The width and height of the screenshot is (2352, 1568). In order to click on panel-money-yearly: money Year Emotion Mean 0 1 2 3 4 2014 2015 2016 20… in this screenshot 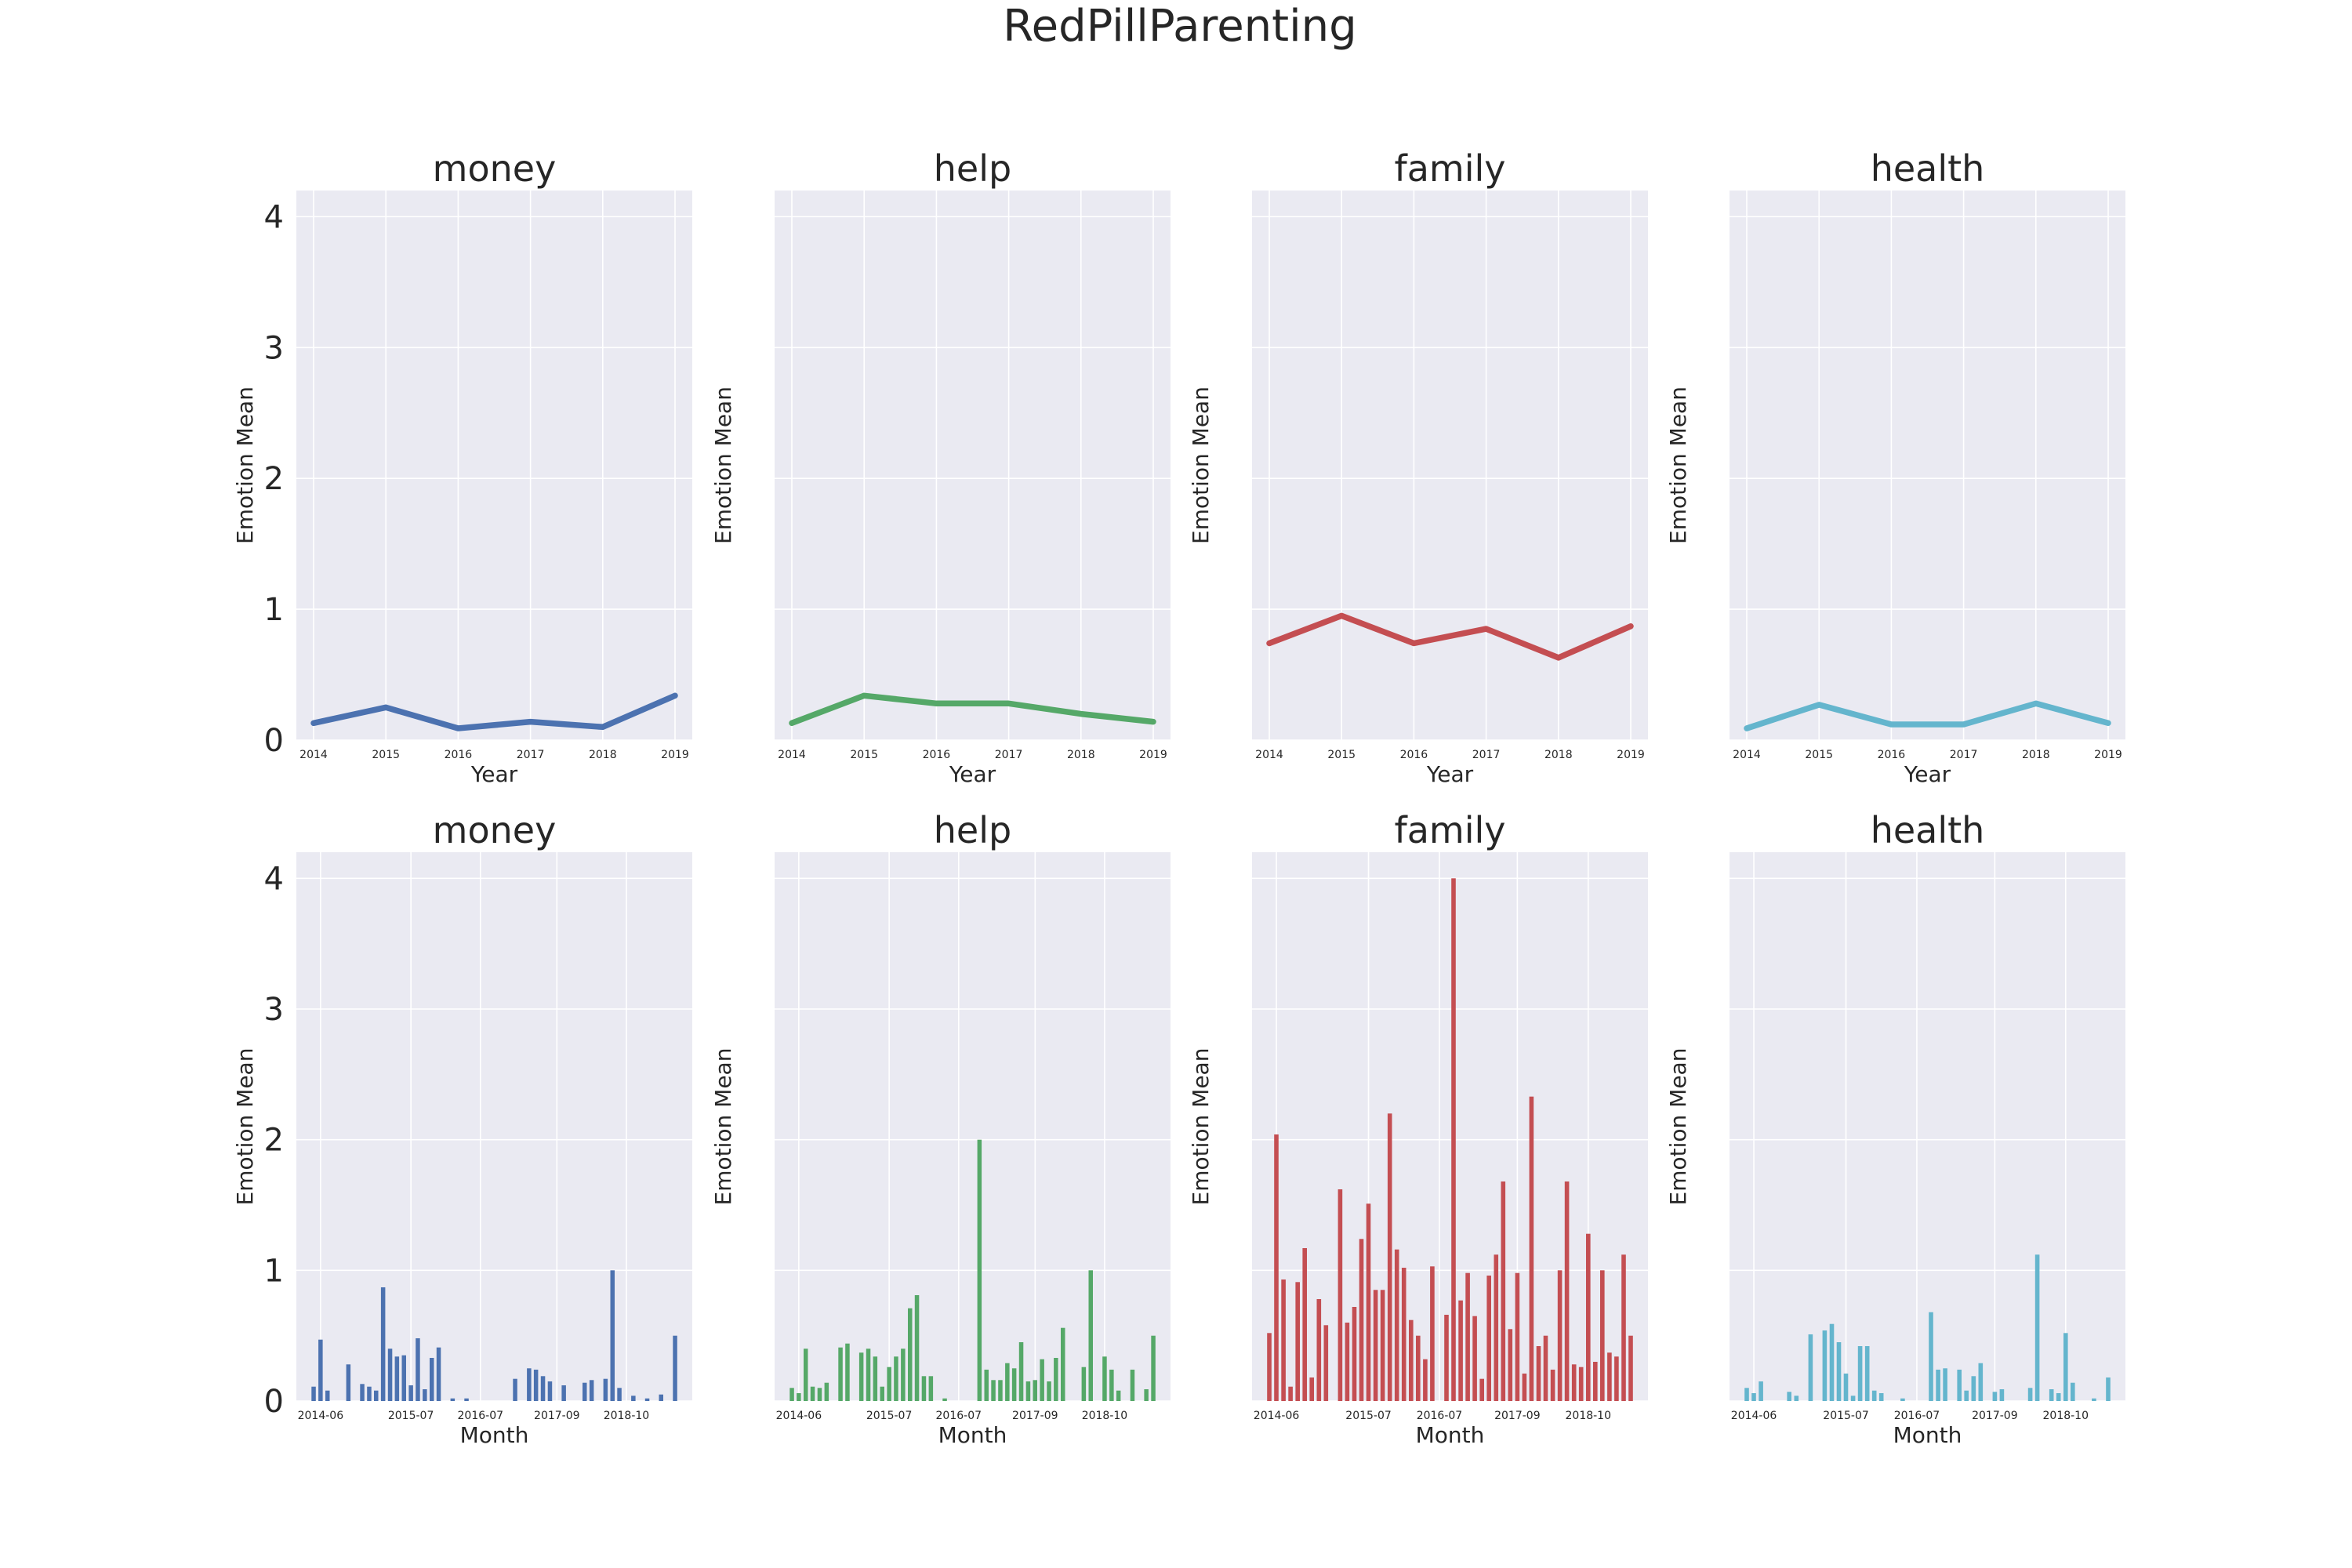, I will do `click(462, 467)`.